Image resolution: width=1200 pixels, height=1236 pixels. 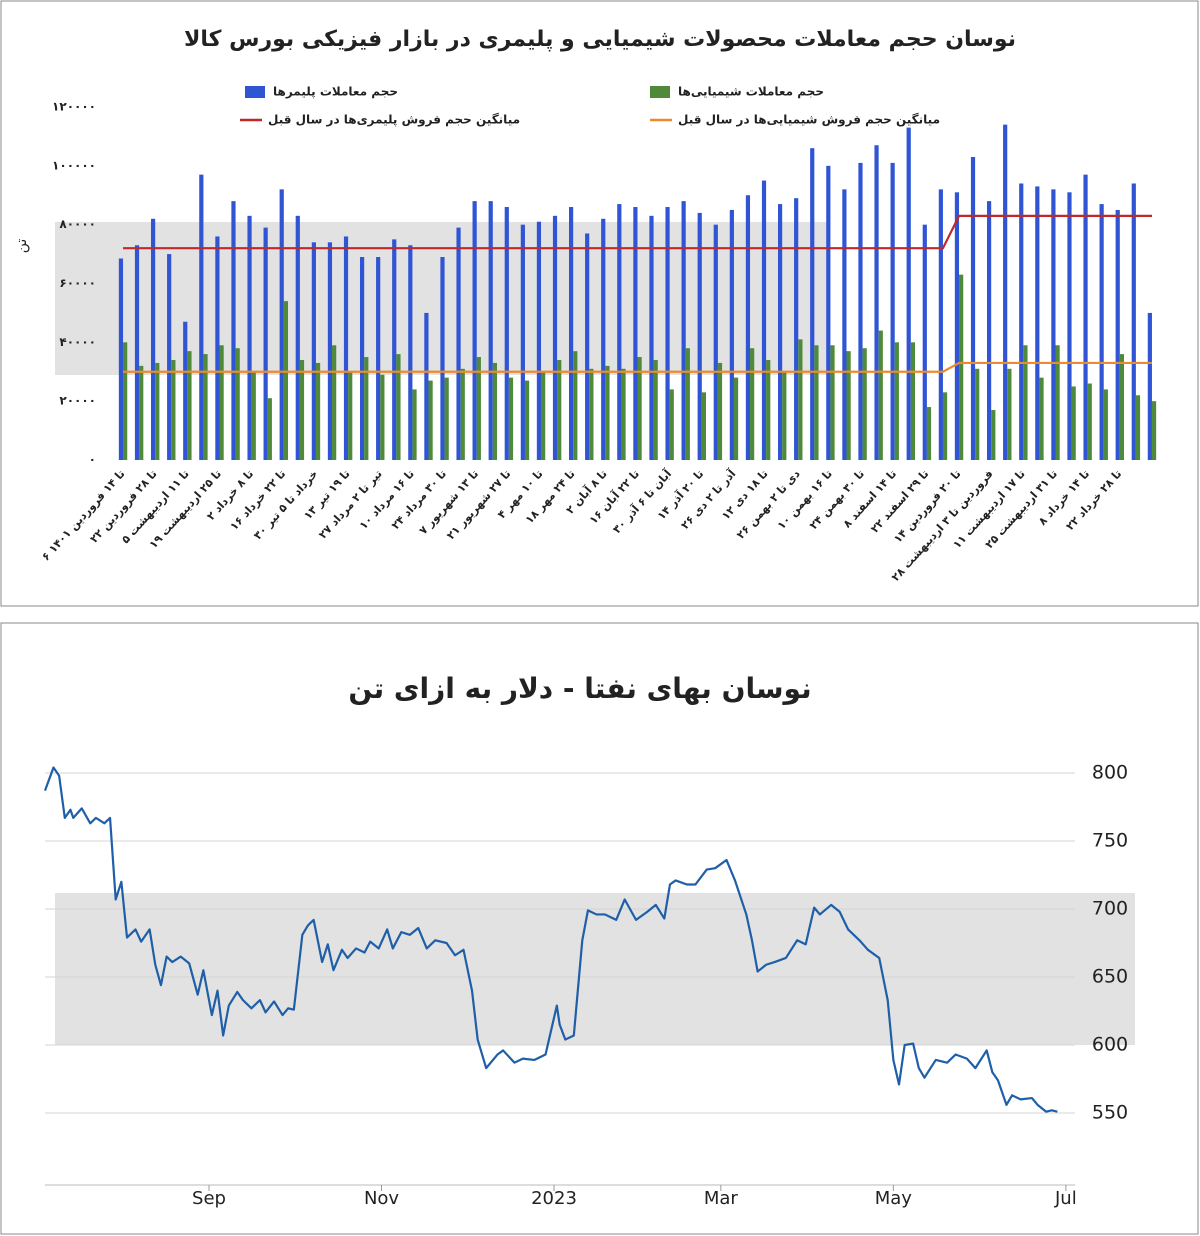 What do you see at coordinates (554, 1198) in the screenshot?
I see `x-tick-label: 2023` at bounding box center [554, 1198].